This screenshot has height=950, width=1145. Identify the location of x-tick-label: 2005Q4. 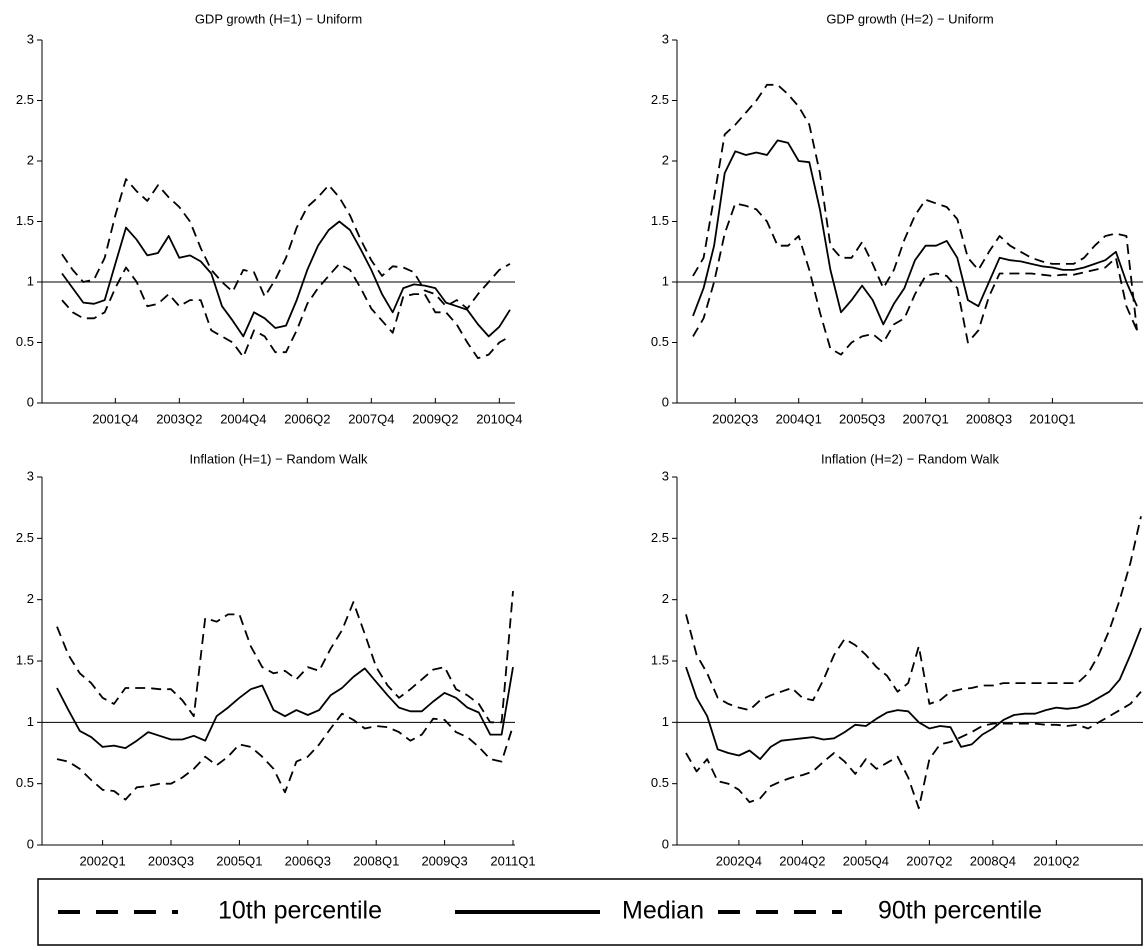
(866, 860).